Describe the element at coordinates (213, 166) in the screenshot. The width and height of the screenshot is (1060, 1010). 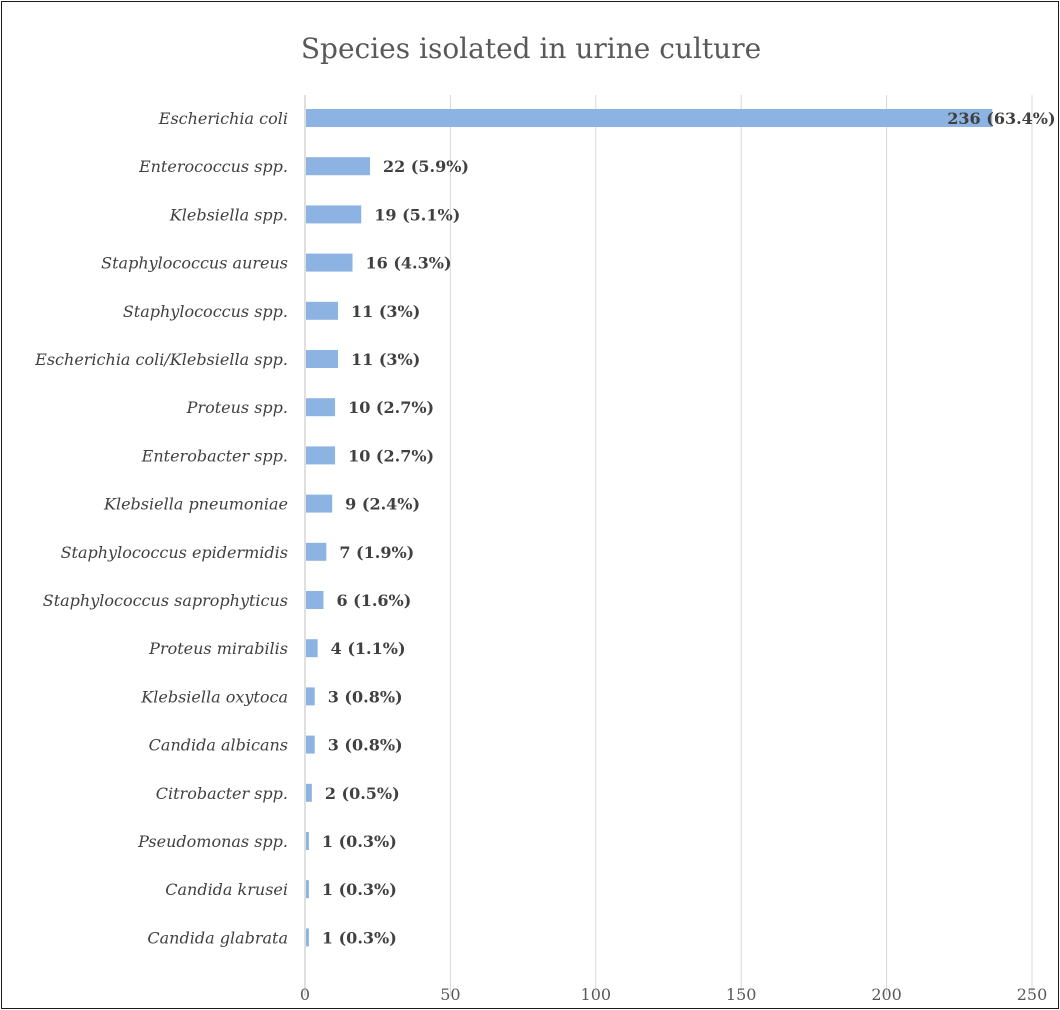
I see `category-label: Enterococcus spp.` at that location.